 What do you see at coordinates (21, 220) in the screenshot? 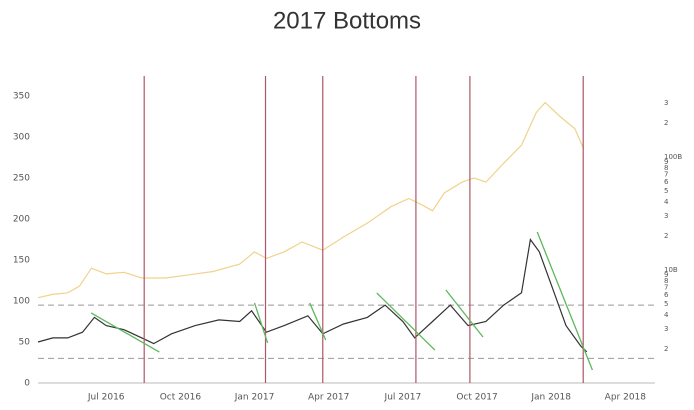
I see `y-tick-label: 200` at bounding box center [21, 220].